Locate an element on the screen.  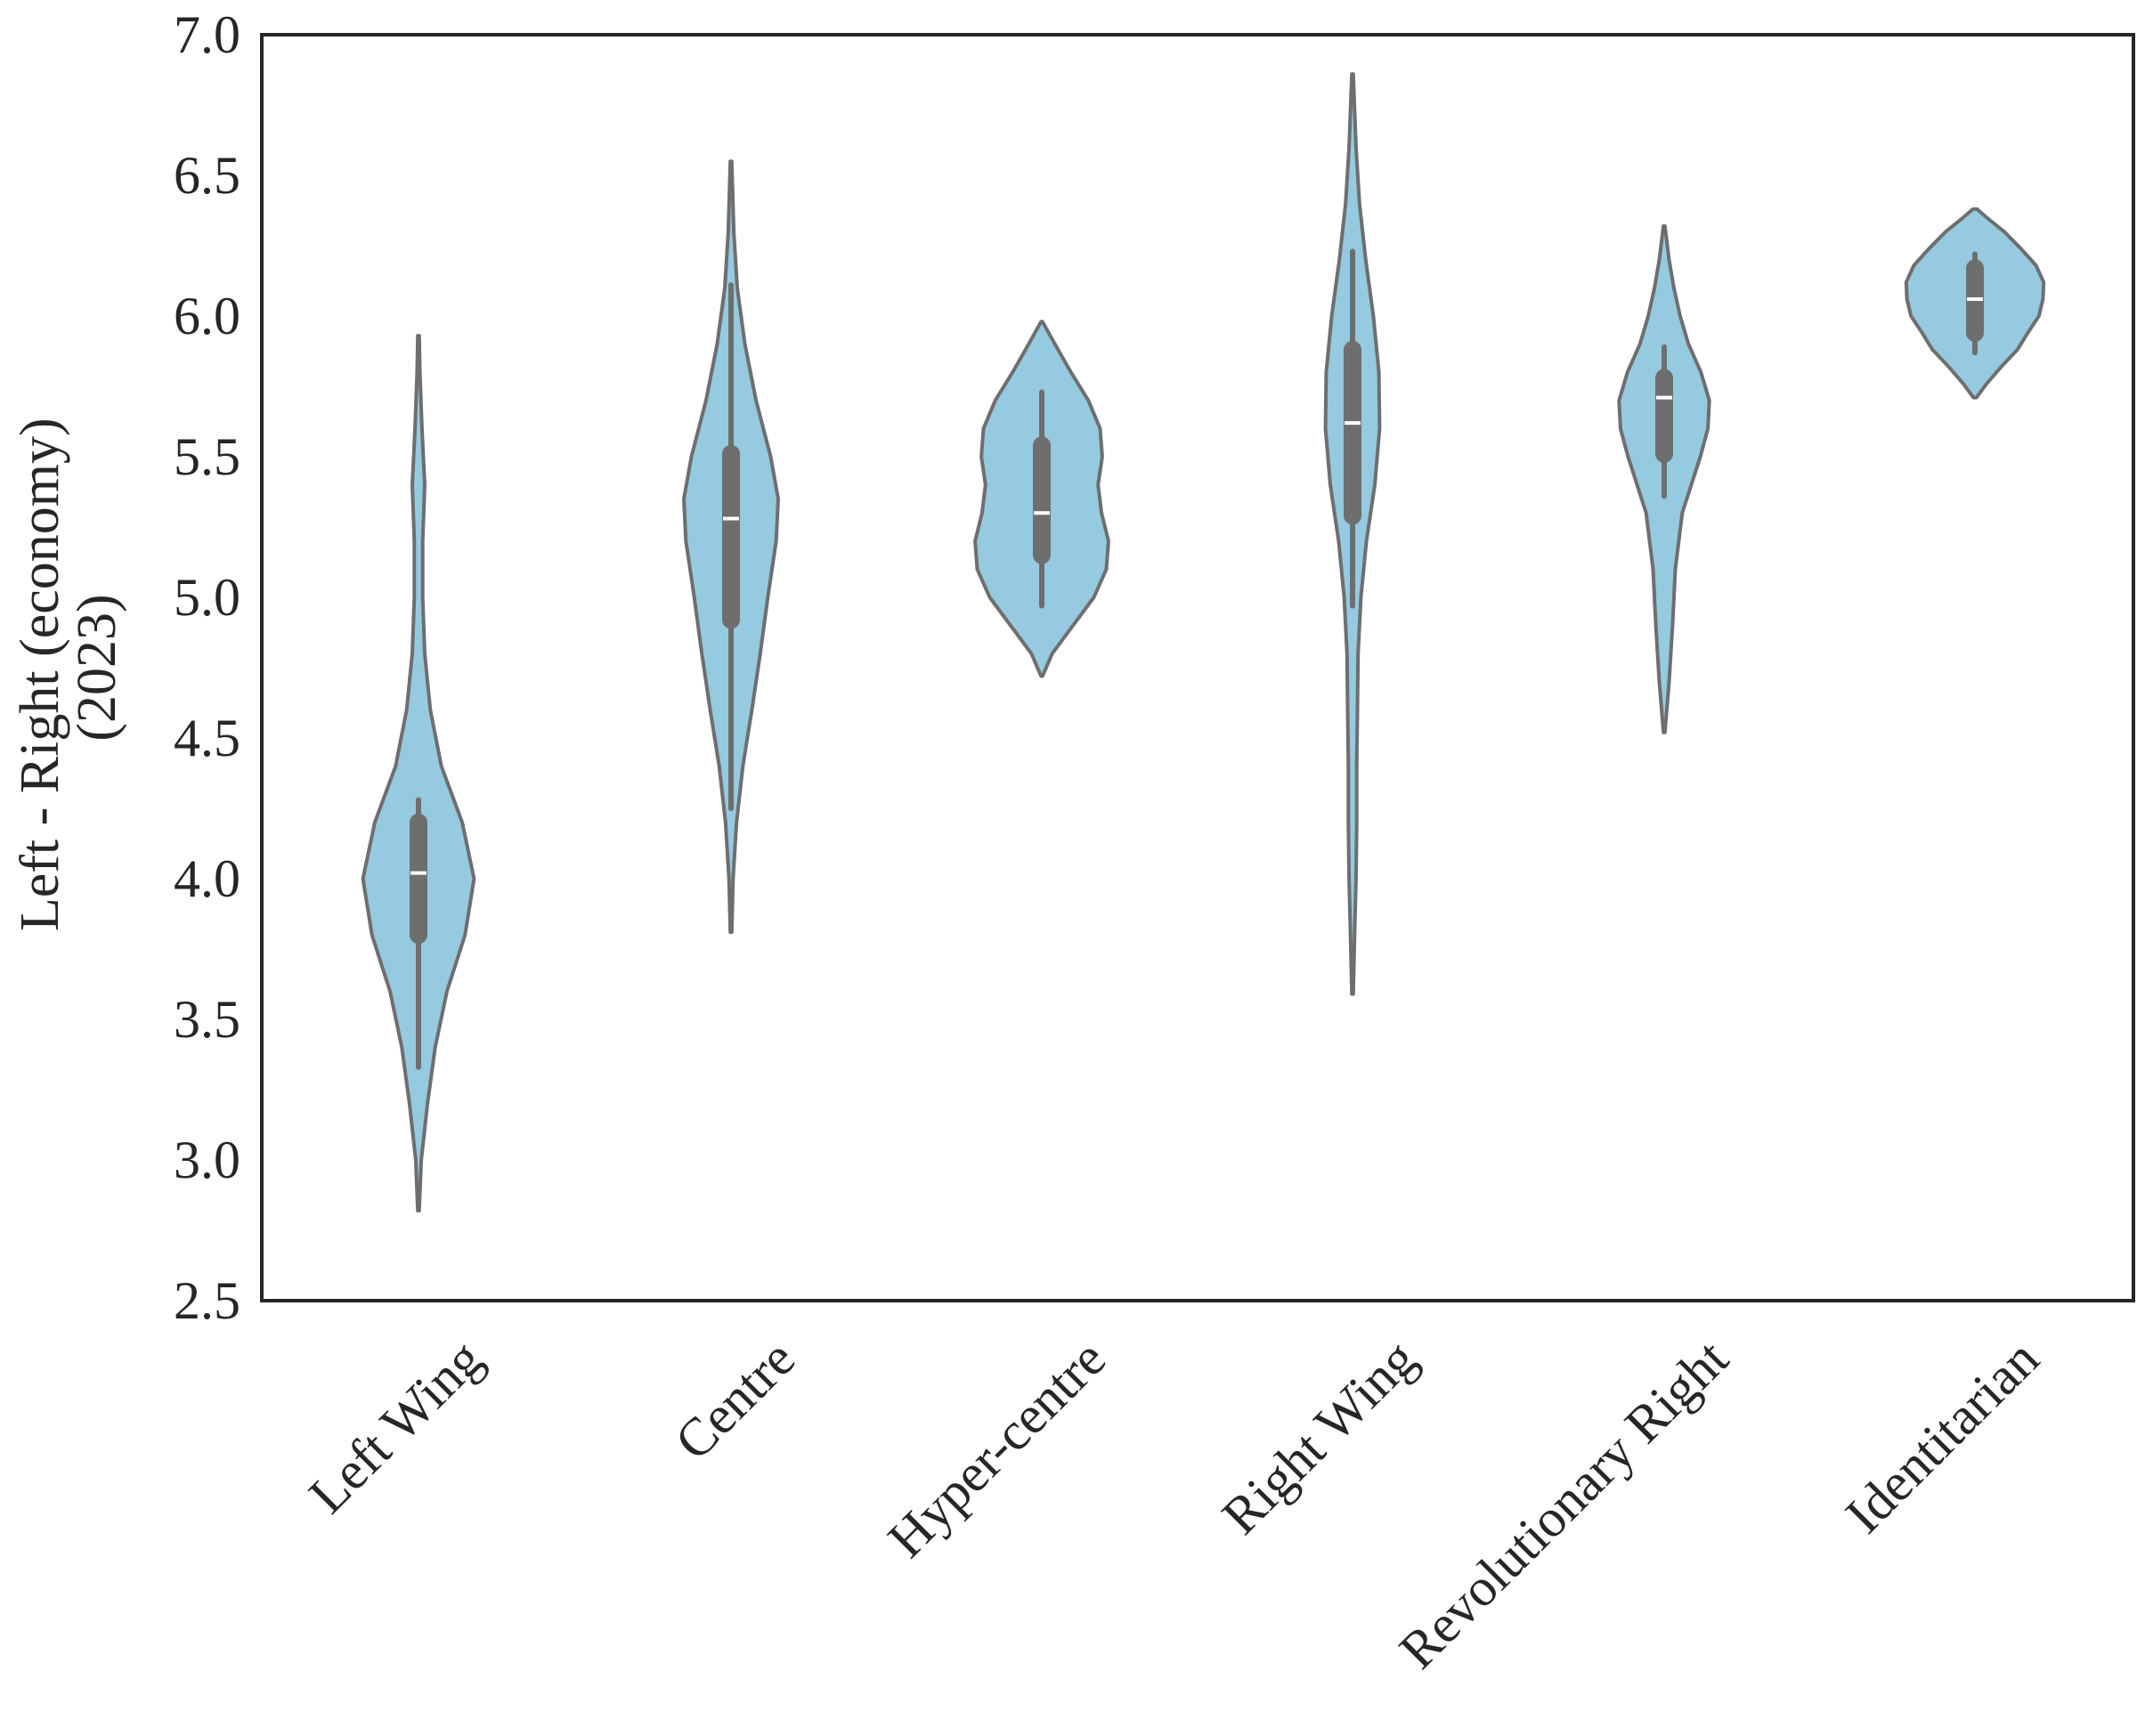
y-tick-labels: 2.5 3.0 3.5 4.0 4.5 5.0 5.5 6.0 6.5 7.0 is located at coordinates (207, 667).